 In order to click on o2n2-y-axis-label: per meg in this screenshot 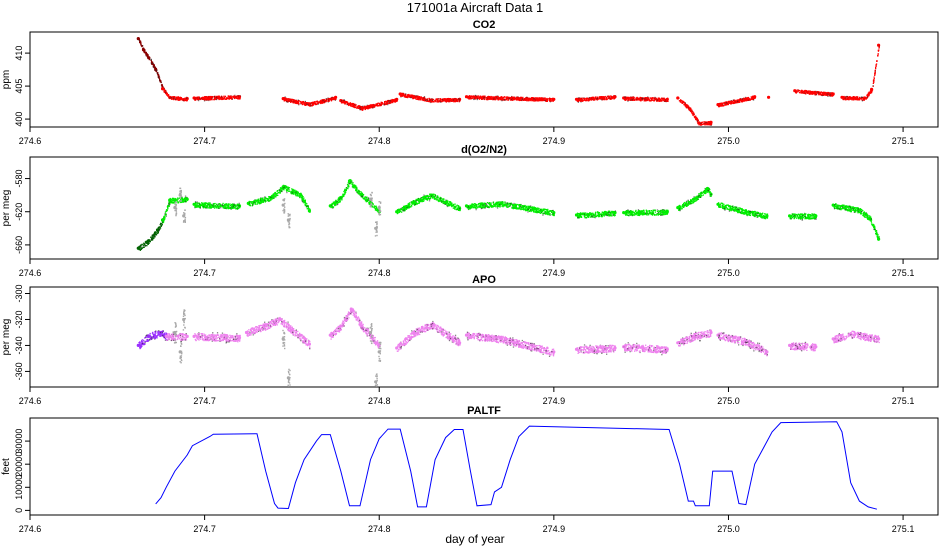, I will do `click(6, 208)`.